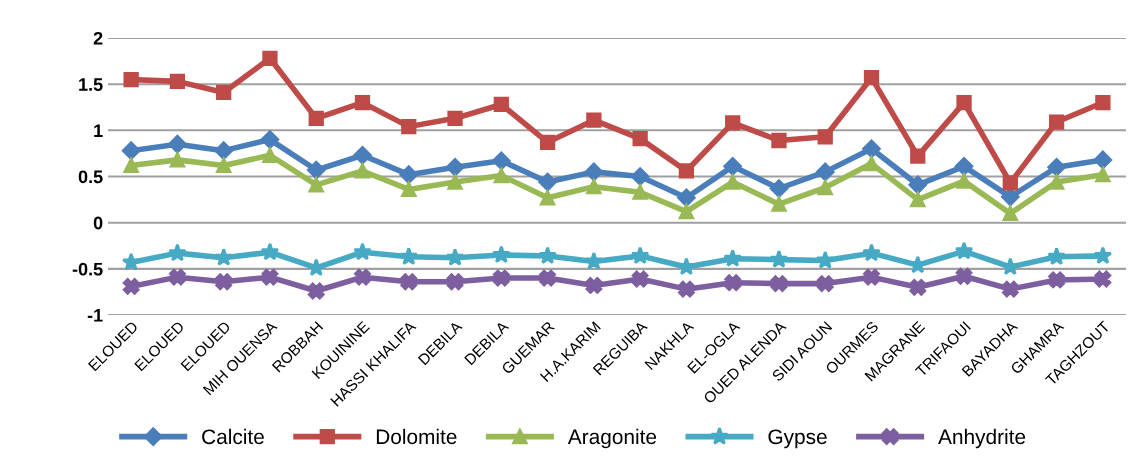 The height and width of the screenshot is (467, 1148). What do you see at coordinates (797, 439) in the screenshot?
I see `legend-label: Gypse` at bounding box center [797, 439].